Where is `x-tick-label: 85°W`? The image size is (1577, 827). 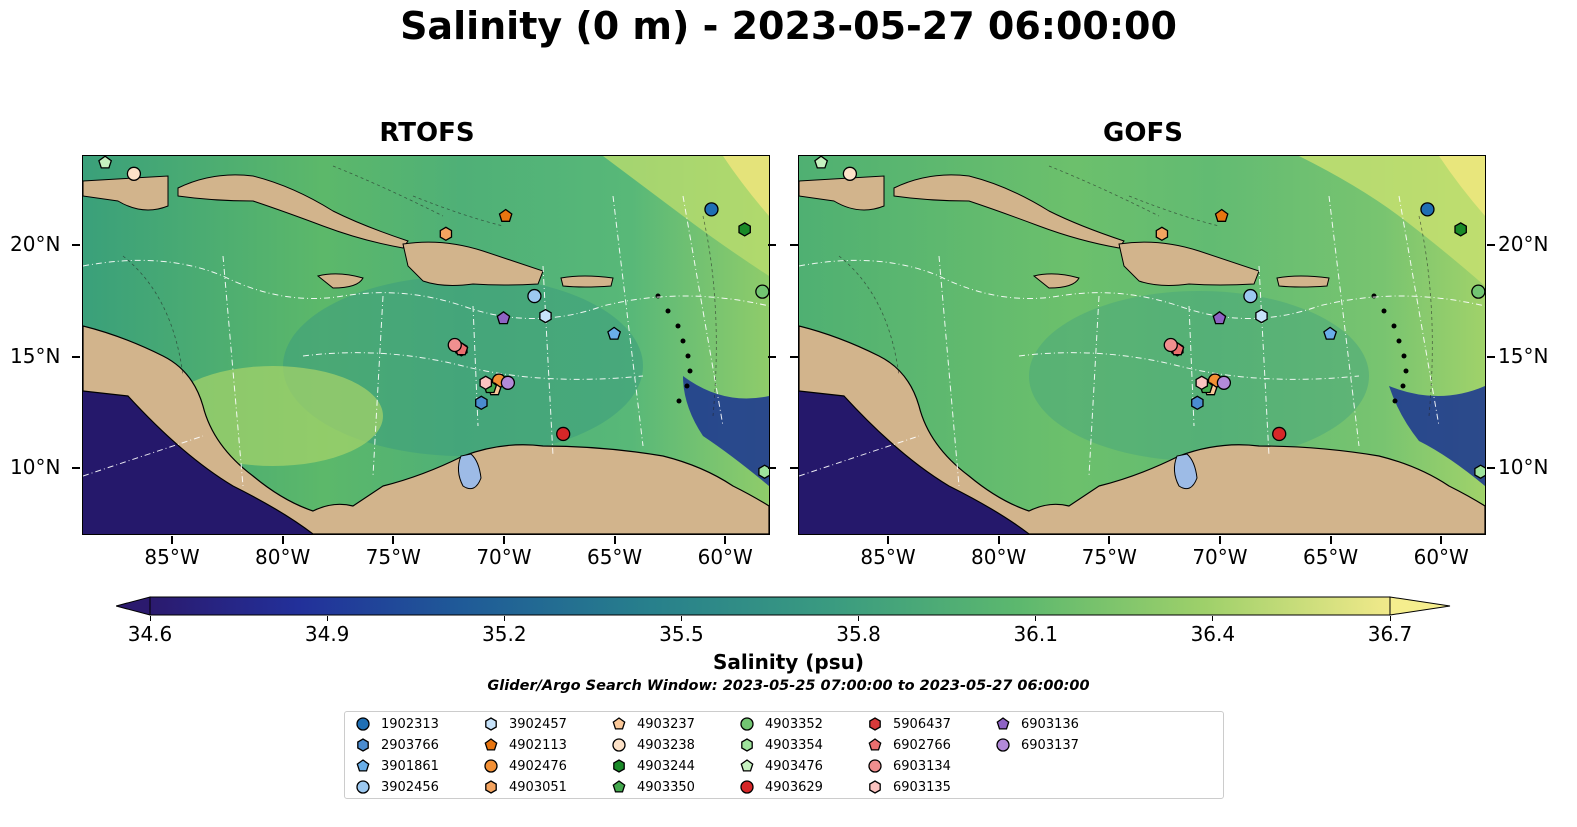 x-tick-label: 85°W is located at coordinates (172, 557).